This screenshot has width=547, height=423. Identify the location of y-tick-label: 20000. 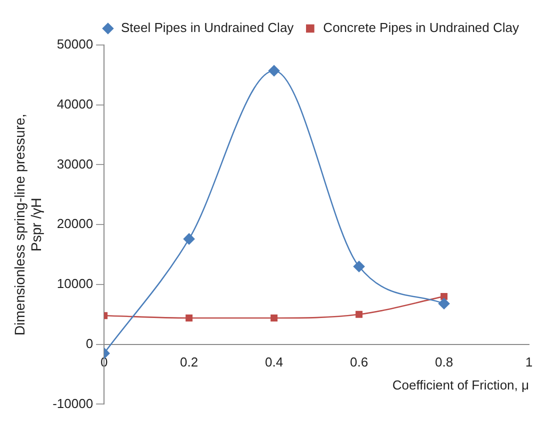
(75, 224).